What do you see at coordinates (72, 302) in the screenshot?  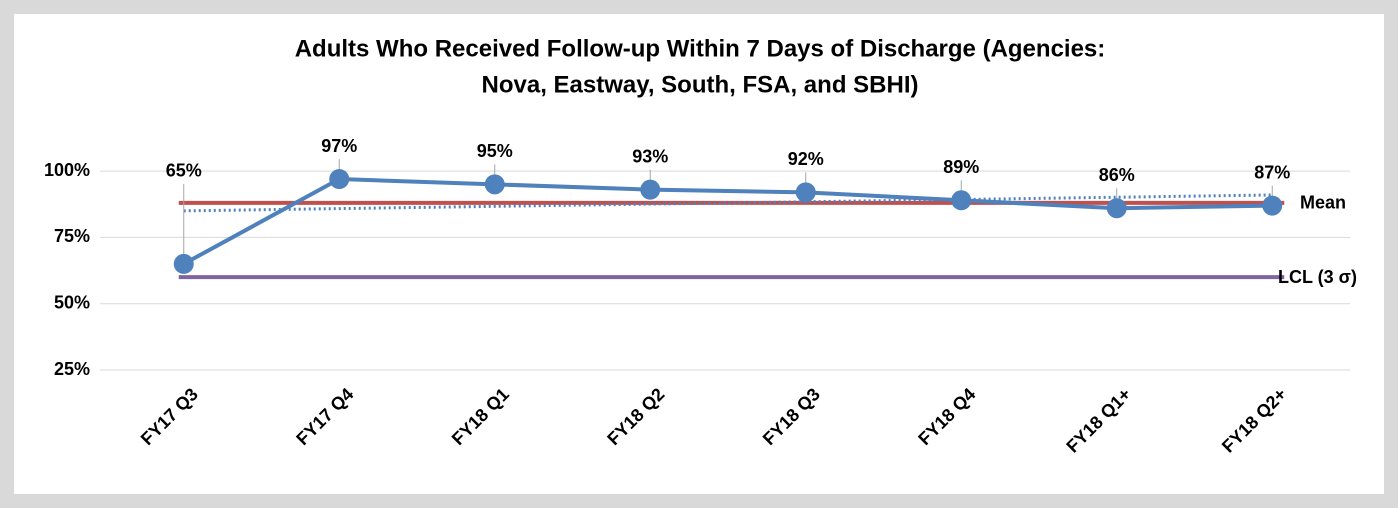 I see `y-tick-label: 50%` at bounding box center [72, 302].